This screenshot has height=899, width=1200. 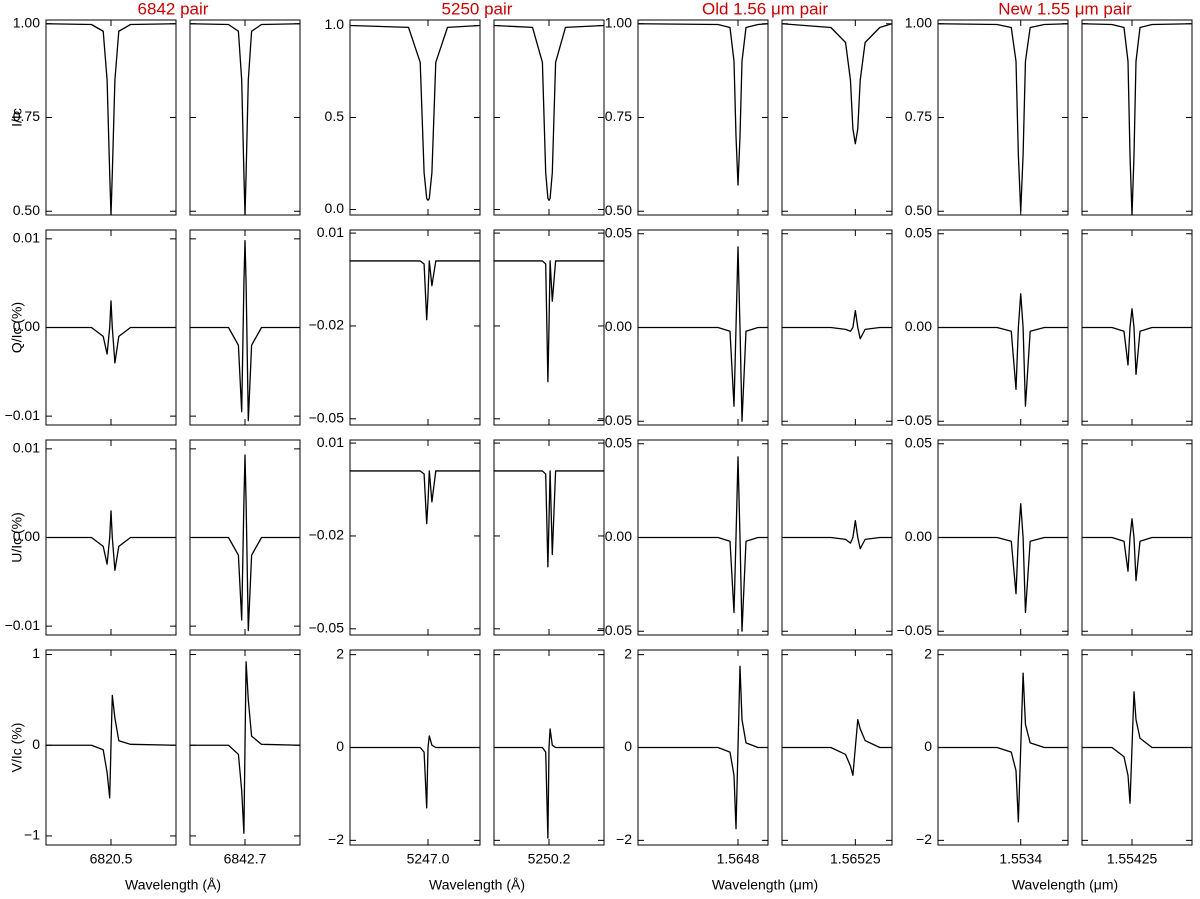 I want to click on y-tick-label: 0.5, so click(x=335, y=116).